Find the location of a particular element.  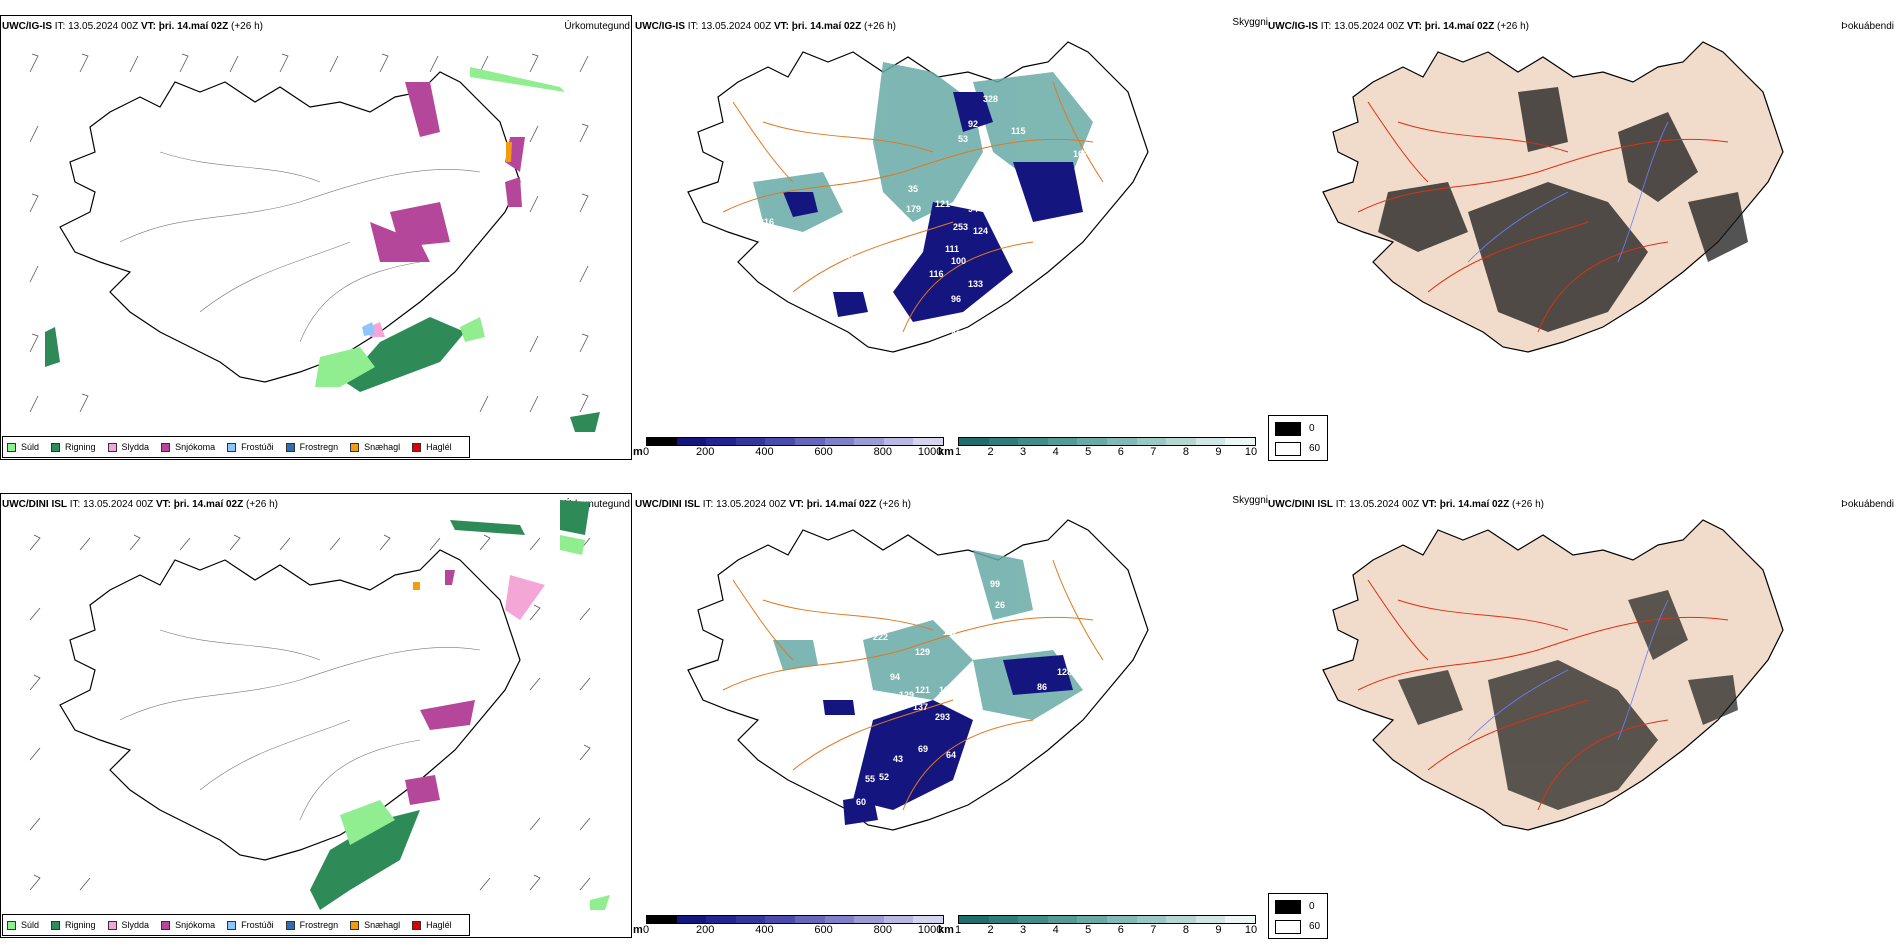

ceiling-label: 99 is located at coordinates (995, 584).